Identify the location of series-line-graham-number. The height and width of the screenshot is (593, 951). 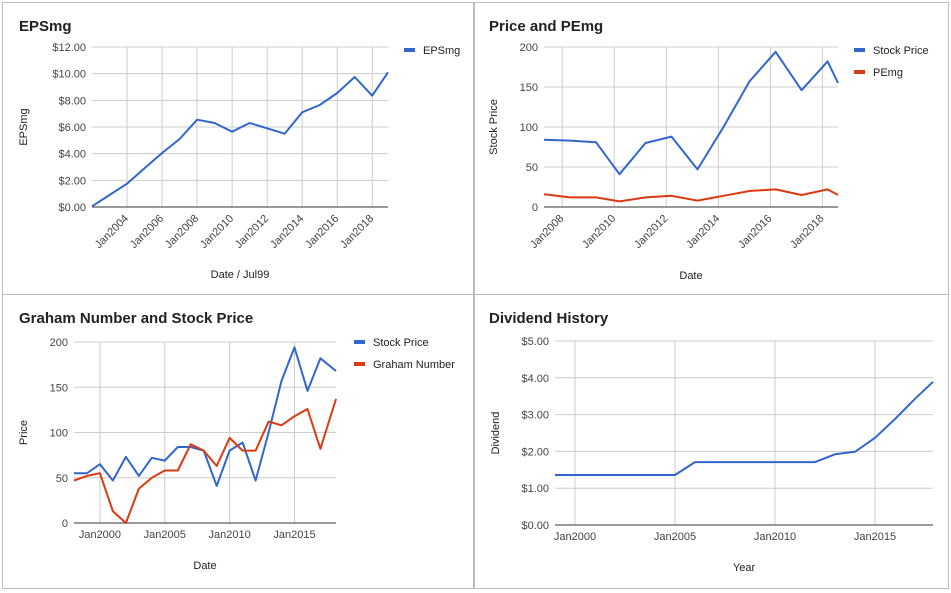
(205, 461).